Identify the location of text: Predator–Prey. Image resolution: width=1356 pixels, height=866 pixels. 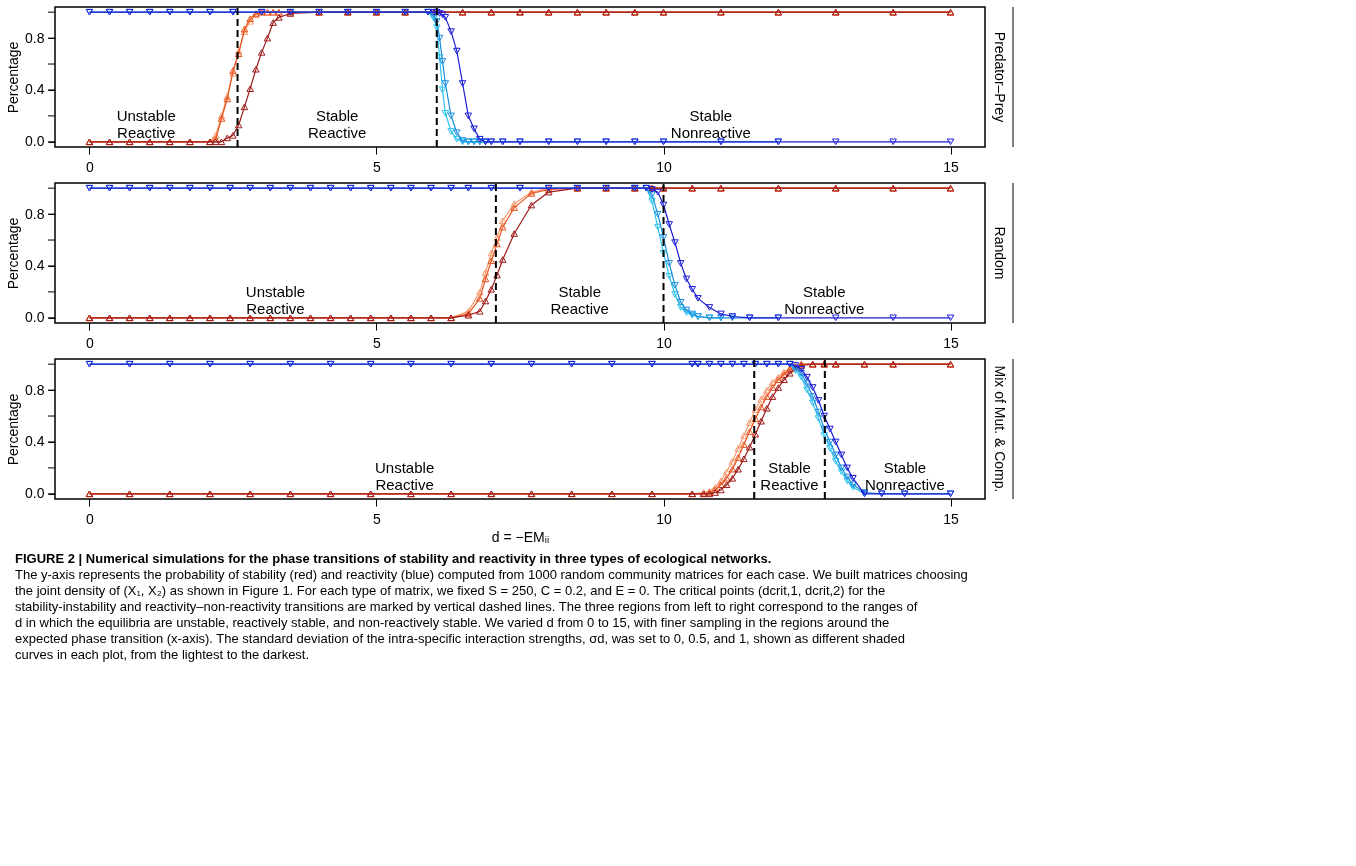
(1000, 77).